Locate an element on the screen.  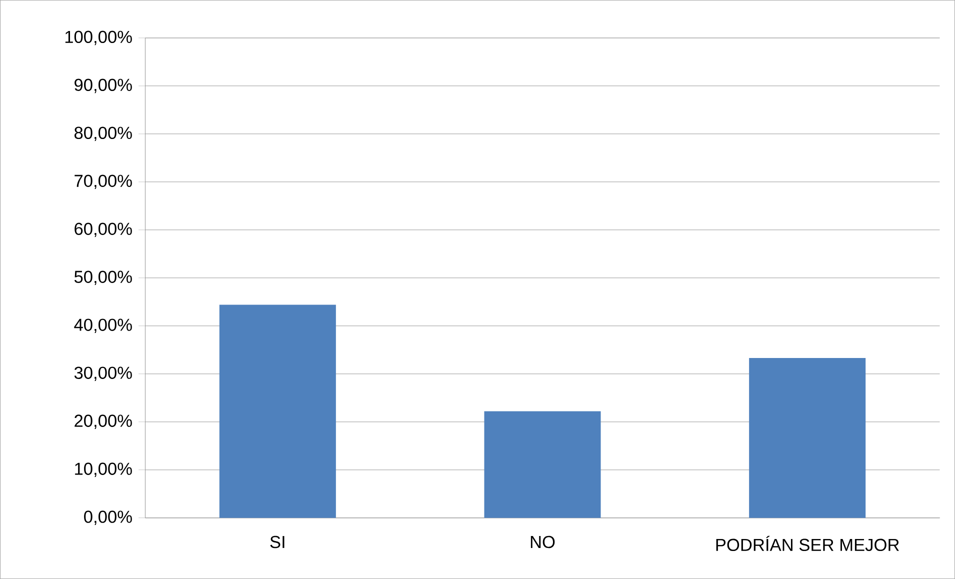
y-tick-label: 30,00% is located at coordinates (103, 373).